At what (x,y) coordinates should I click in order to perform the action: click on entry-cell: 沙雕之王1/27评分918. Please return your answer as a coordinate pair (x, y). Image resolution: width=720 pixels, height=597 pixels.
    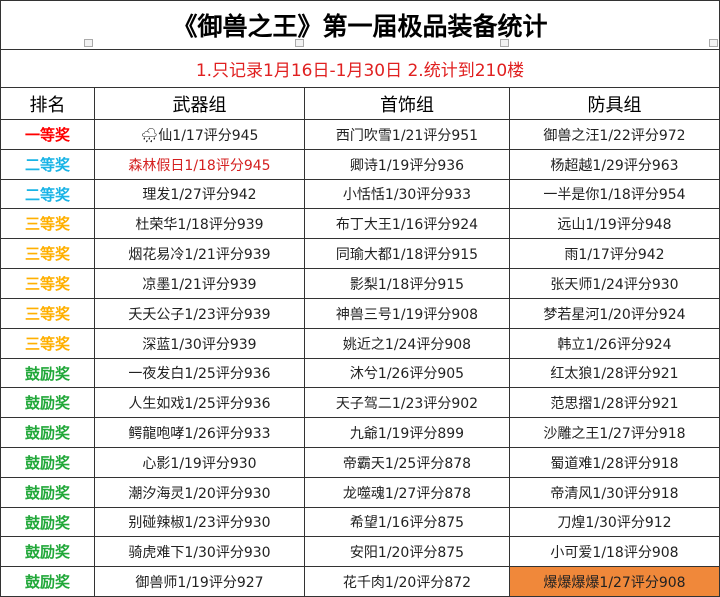
    Looking at the image, I should click on (615, 433).